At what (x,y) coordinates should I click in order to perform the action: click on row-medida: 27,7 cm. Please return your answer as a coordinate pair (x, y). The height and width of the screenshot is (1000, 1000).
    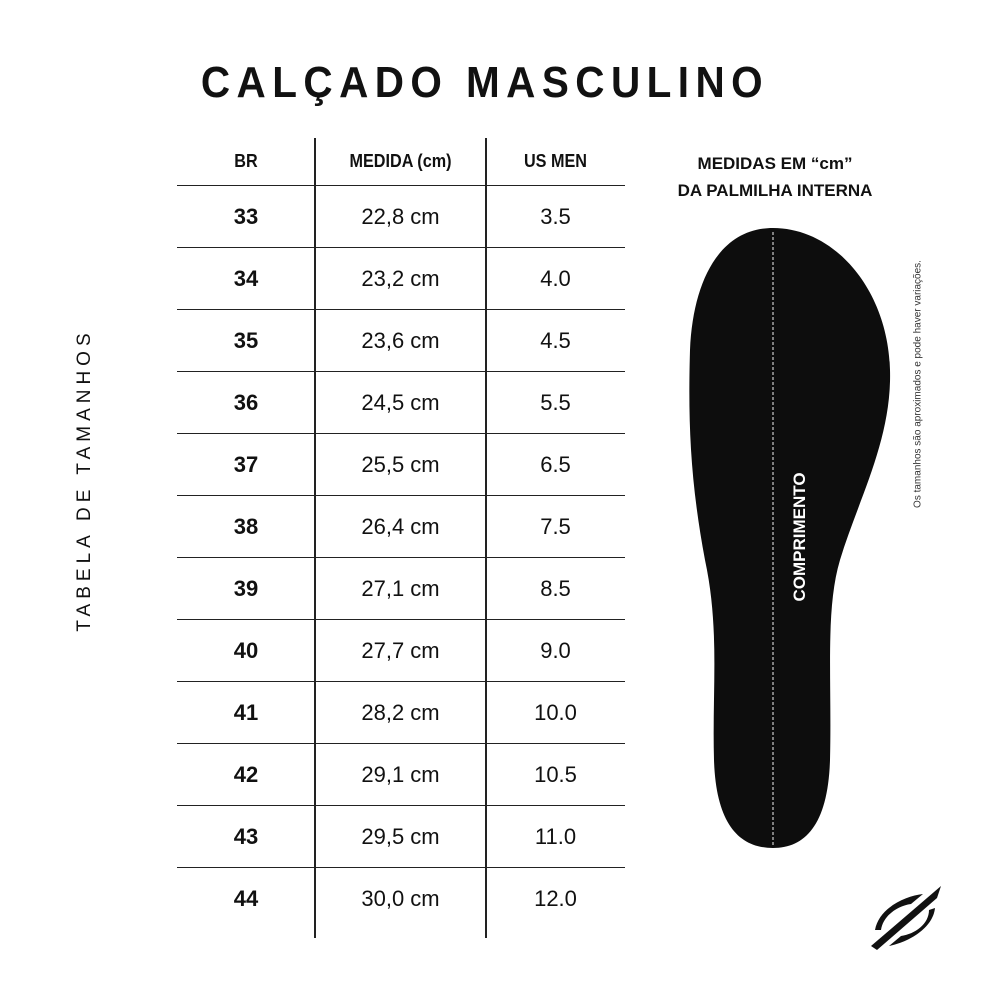
    Looking at the image, I should click on (400, 650).